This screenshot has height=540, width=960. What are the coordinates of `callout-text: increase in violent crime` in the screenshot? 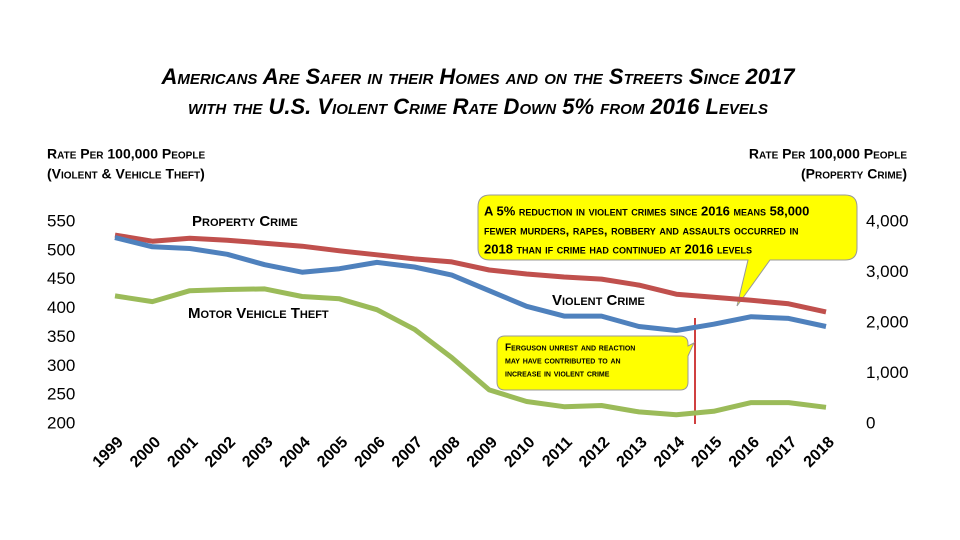 It's located at (557, 374).